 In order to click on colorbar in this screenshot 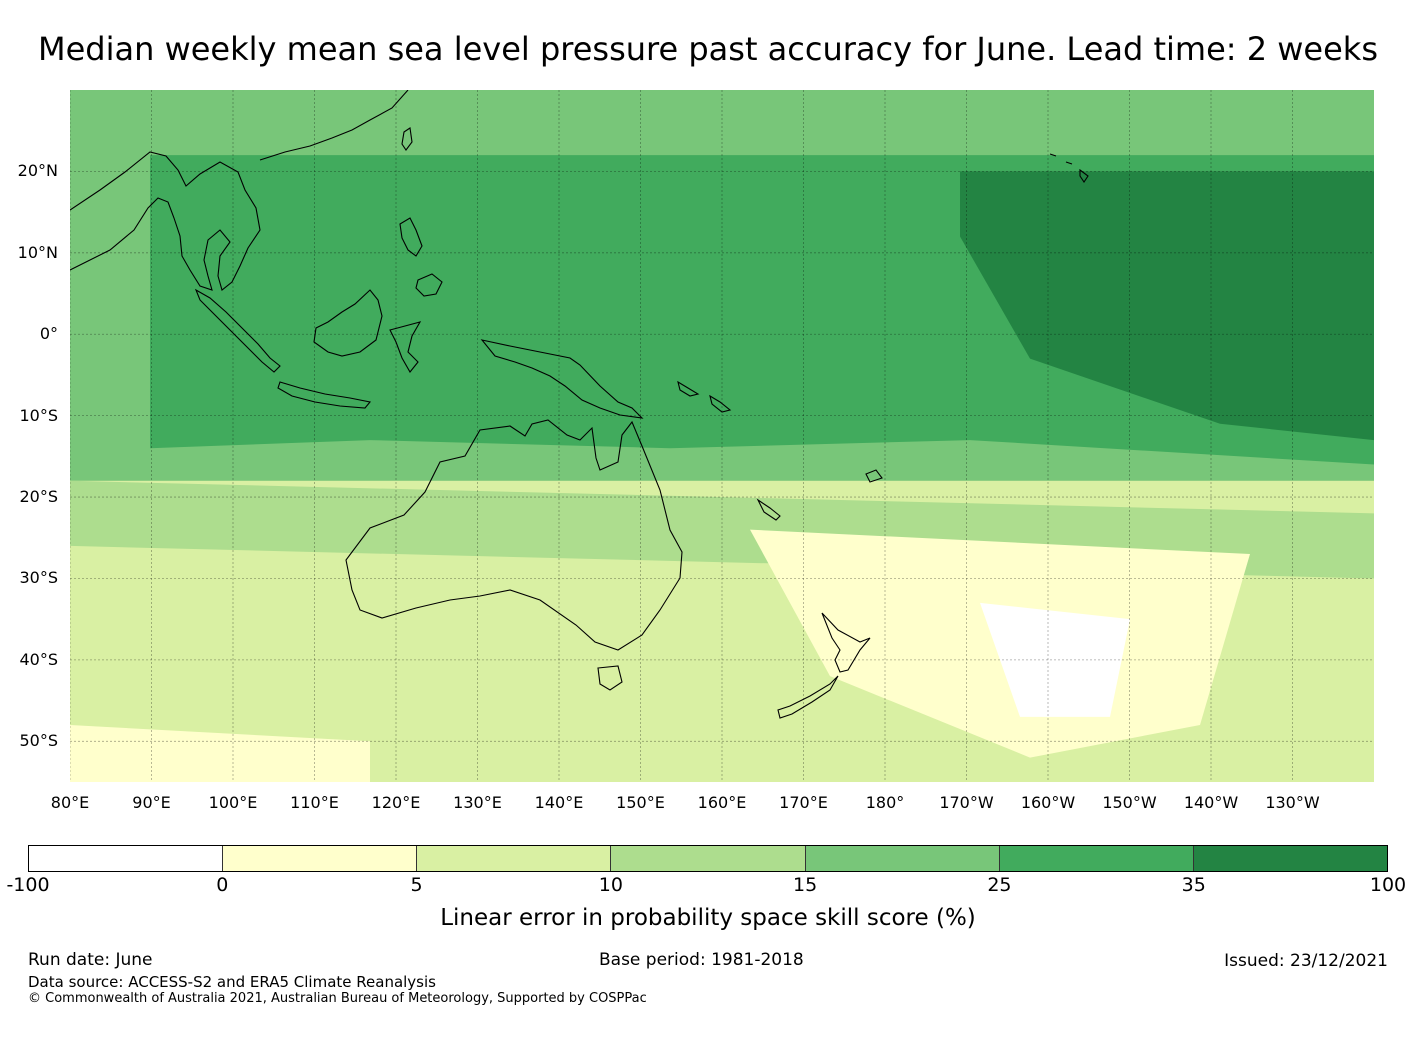, I will do `click(708, 858)`.